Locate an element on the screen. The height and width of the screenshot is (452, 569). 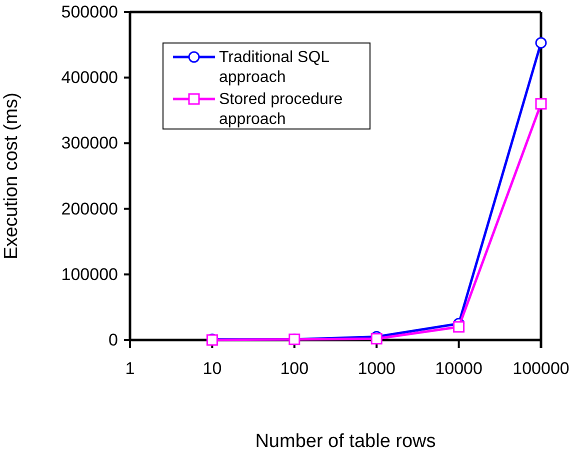
legend-label: Stored procedure approach is located at coordinates (281, 109).